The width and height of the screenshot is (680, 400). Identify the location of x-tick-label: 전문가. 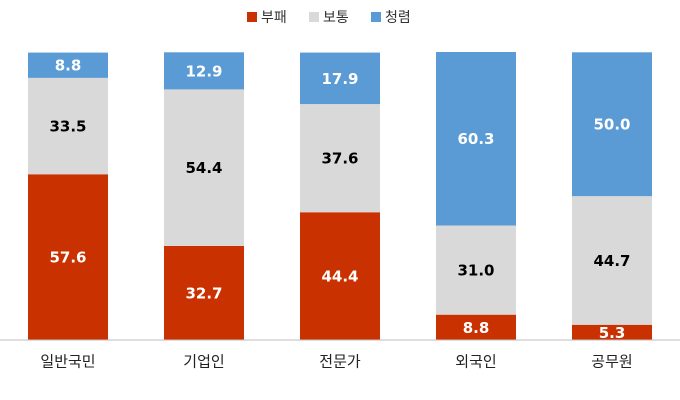
(340, 362).